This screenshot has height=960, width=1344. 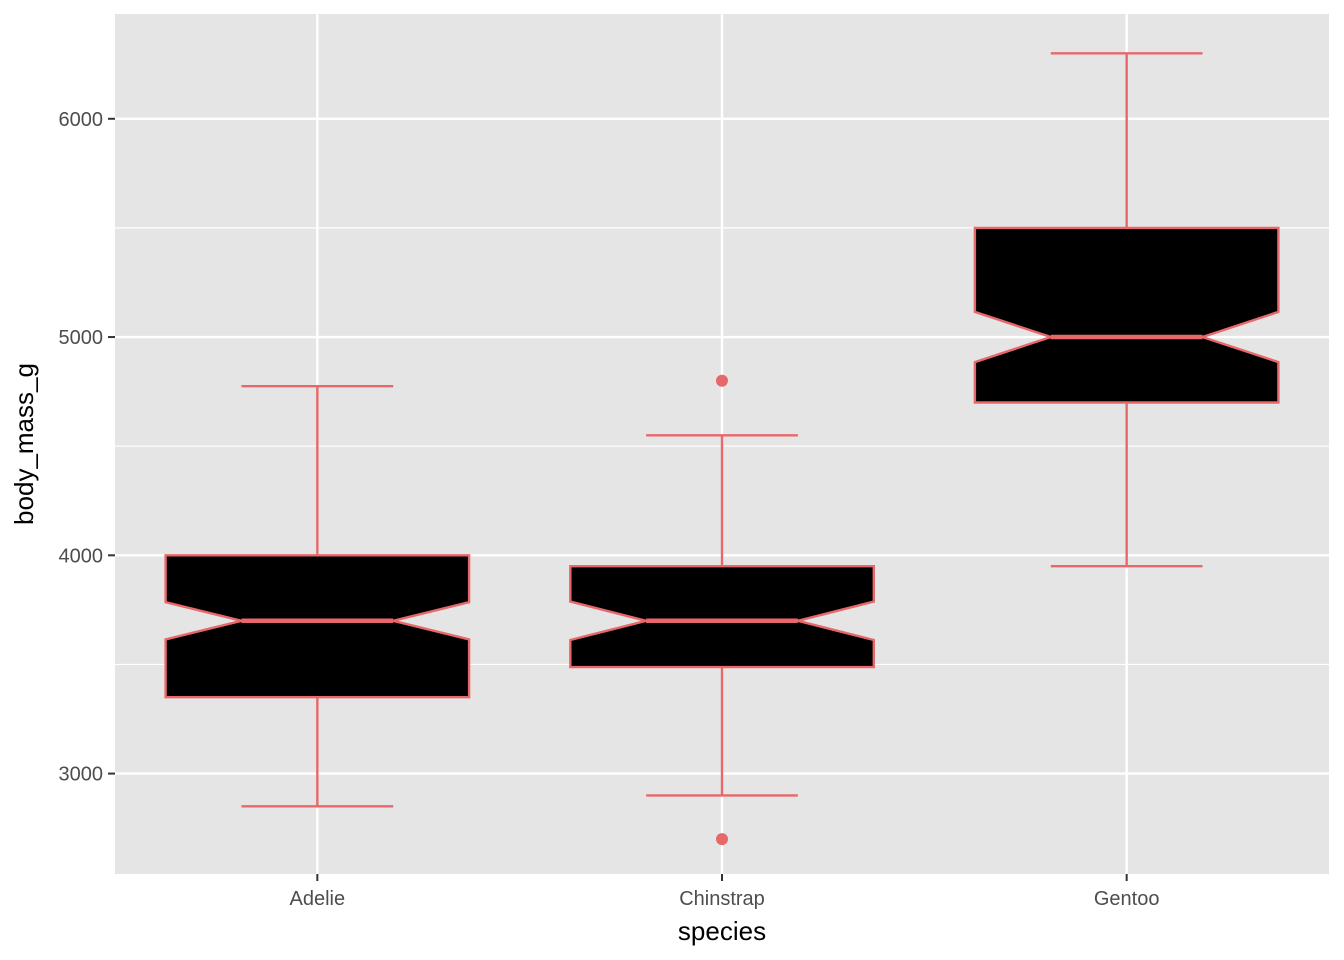 I want to click on box-gentoo, so click(x=1126, y=310).